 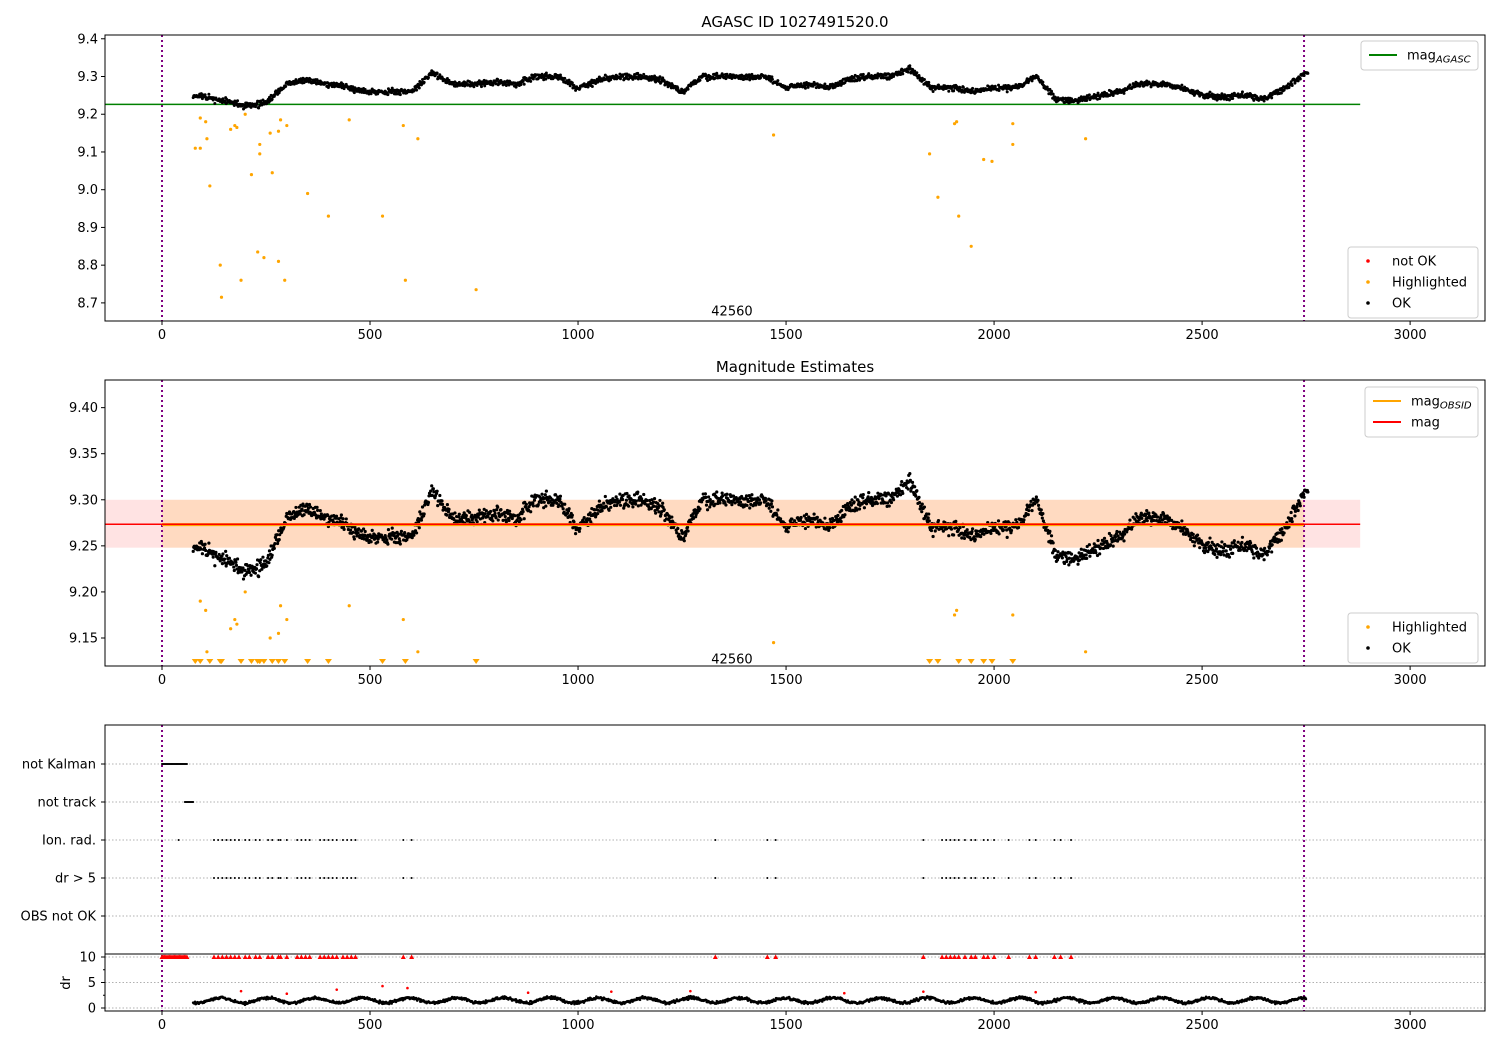 I want to click on x-tick-label: 1000, so click(x=577, y=680).